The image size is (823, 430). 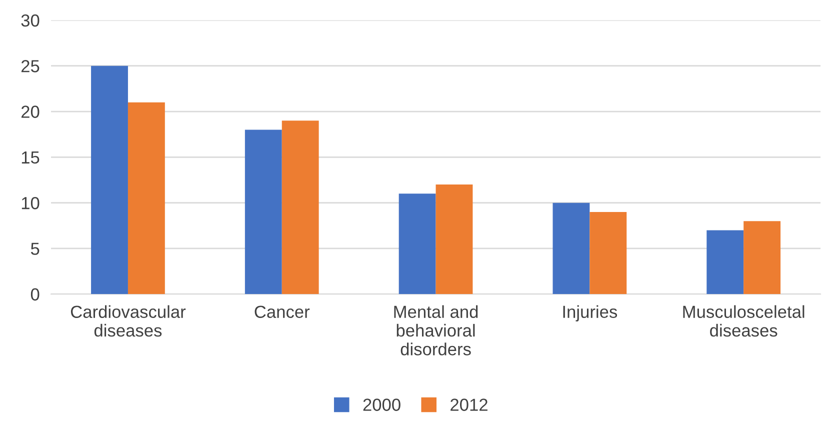 What do you see at coordinates (128, 321) in the screenshot?
I see `x-tick-label: Cardiovascular diseases` at bounding box center [128, 321].